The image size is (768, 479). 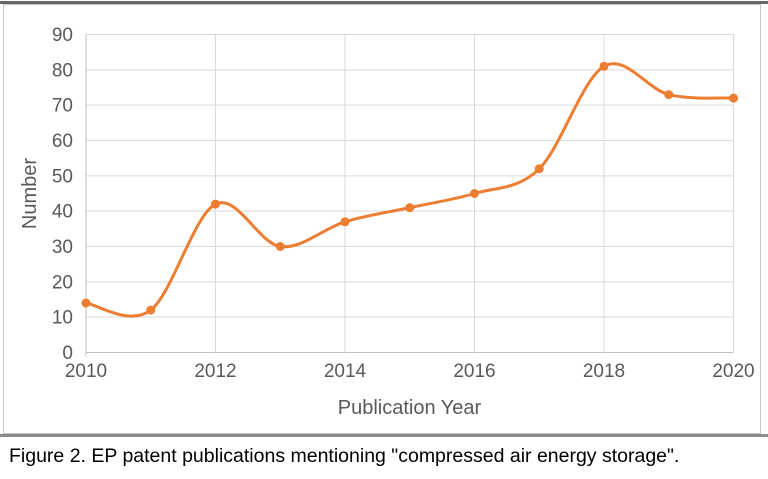 I want to click on y-axis-title: Number, so click(x=30, y=193).